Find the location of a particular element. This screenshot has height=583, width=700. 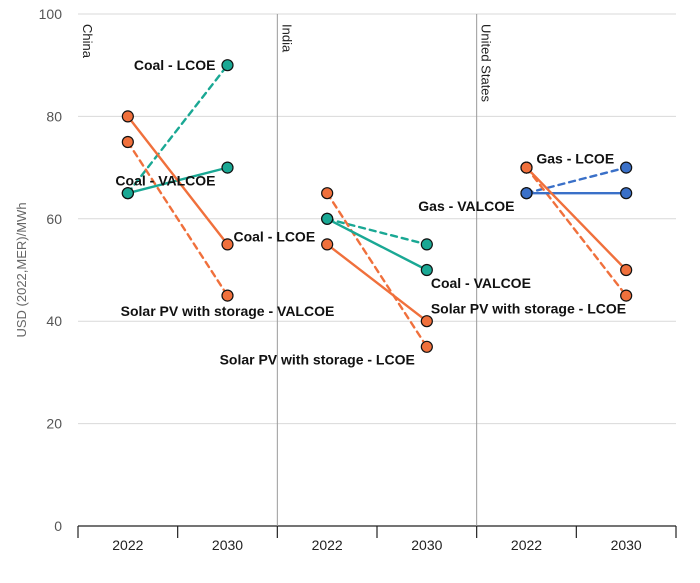

y-tick-label: 60 is located at coordinates (54, 219).